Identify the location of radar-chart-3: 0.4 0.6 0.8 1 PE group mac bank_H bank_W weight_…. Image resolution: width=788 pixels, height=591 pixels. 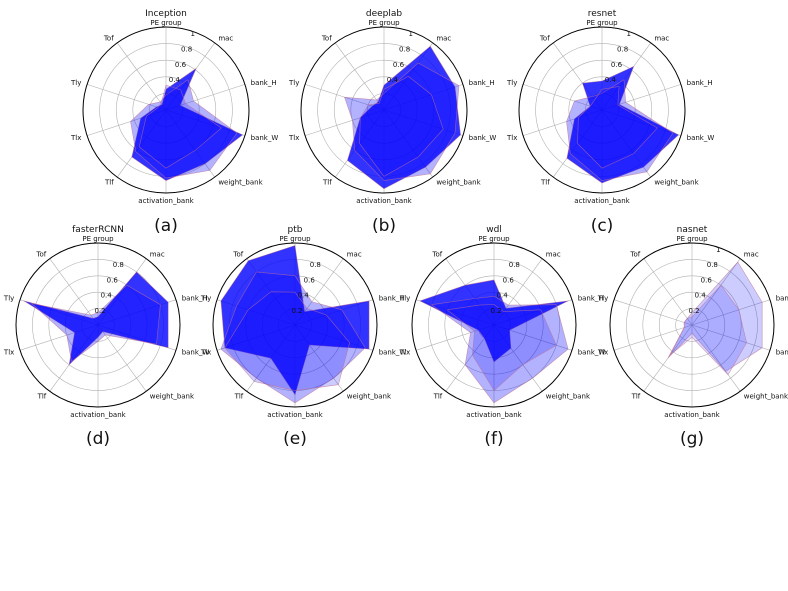
(610, 122).